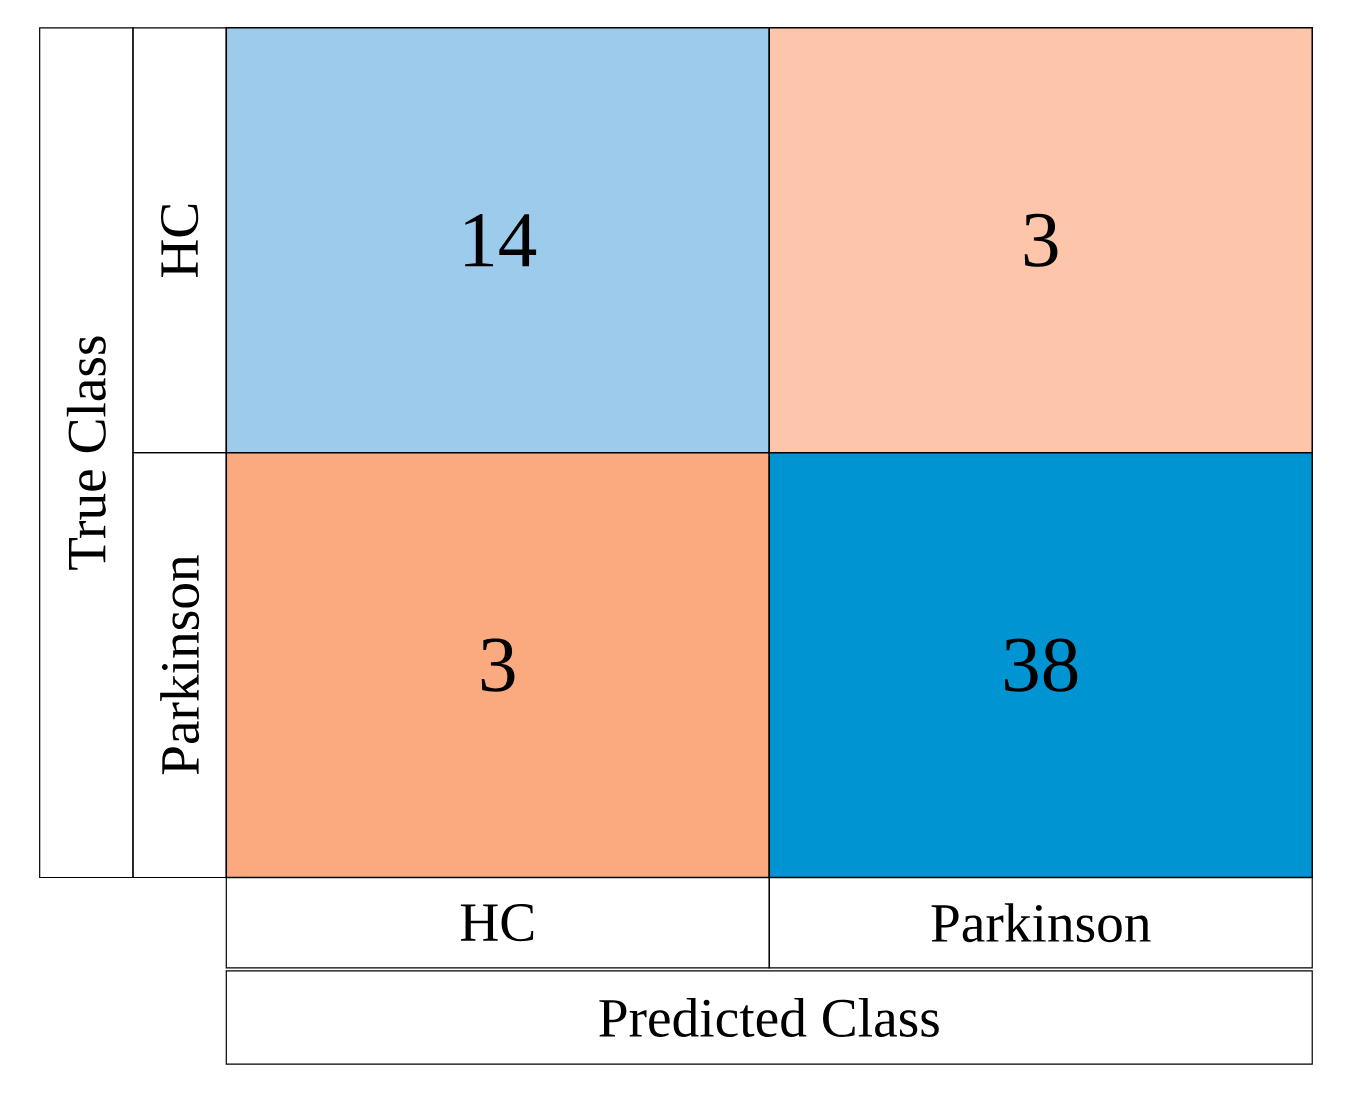 This screenshot has width=1345, height=1100. Describe the element at coordinates (1041, 665) in the screenshot. I see `data-label: 38` at that location.